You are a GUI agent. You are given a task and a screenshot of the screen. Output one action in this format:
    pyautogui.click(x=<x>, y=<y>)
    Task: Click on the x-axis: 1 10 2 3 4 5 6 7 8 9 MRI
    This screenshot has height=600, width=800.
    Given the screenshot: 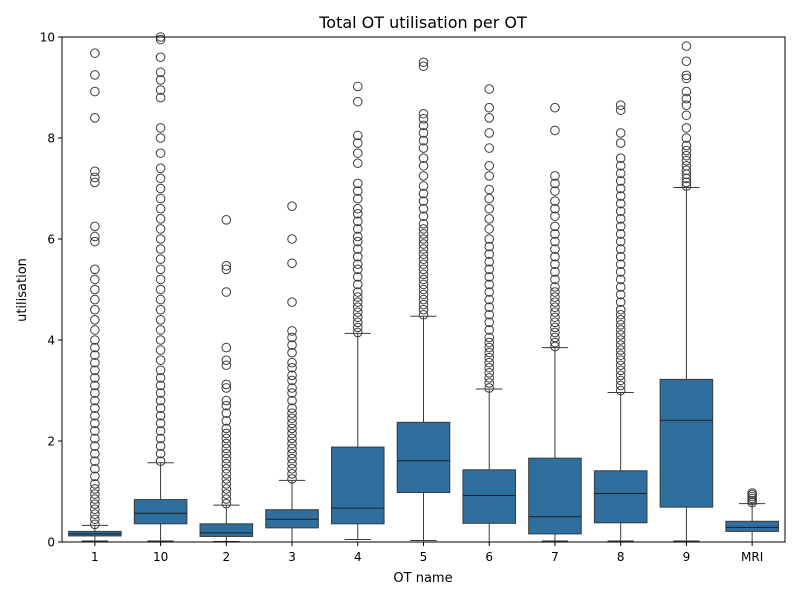 What is the action you would take?
    pyautogui.click(x=427, y=553)
    